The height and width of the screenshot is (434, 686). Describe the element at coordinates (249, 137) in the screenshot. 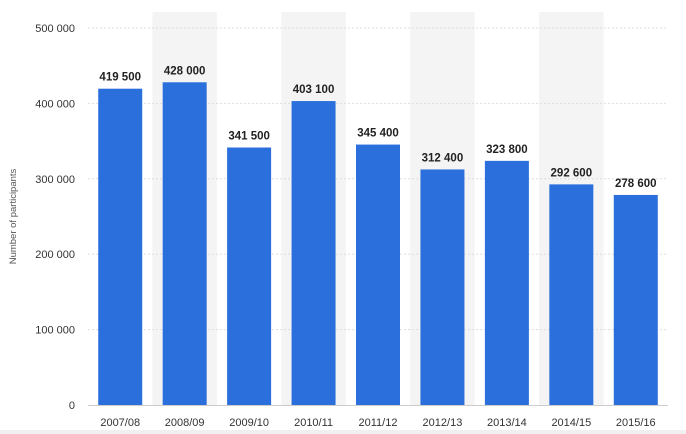

I see `data-label: 341 500` at that location.